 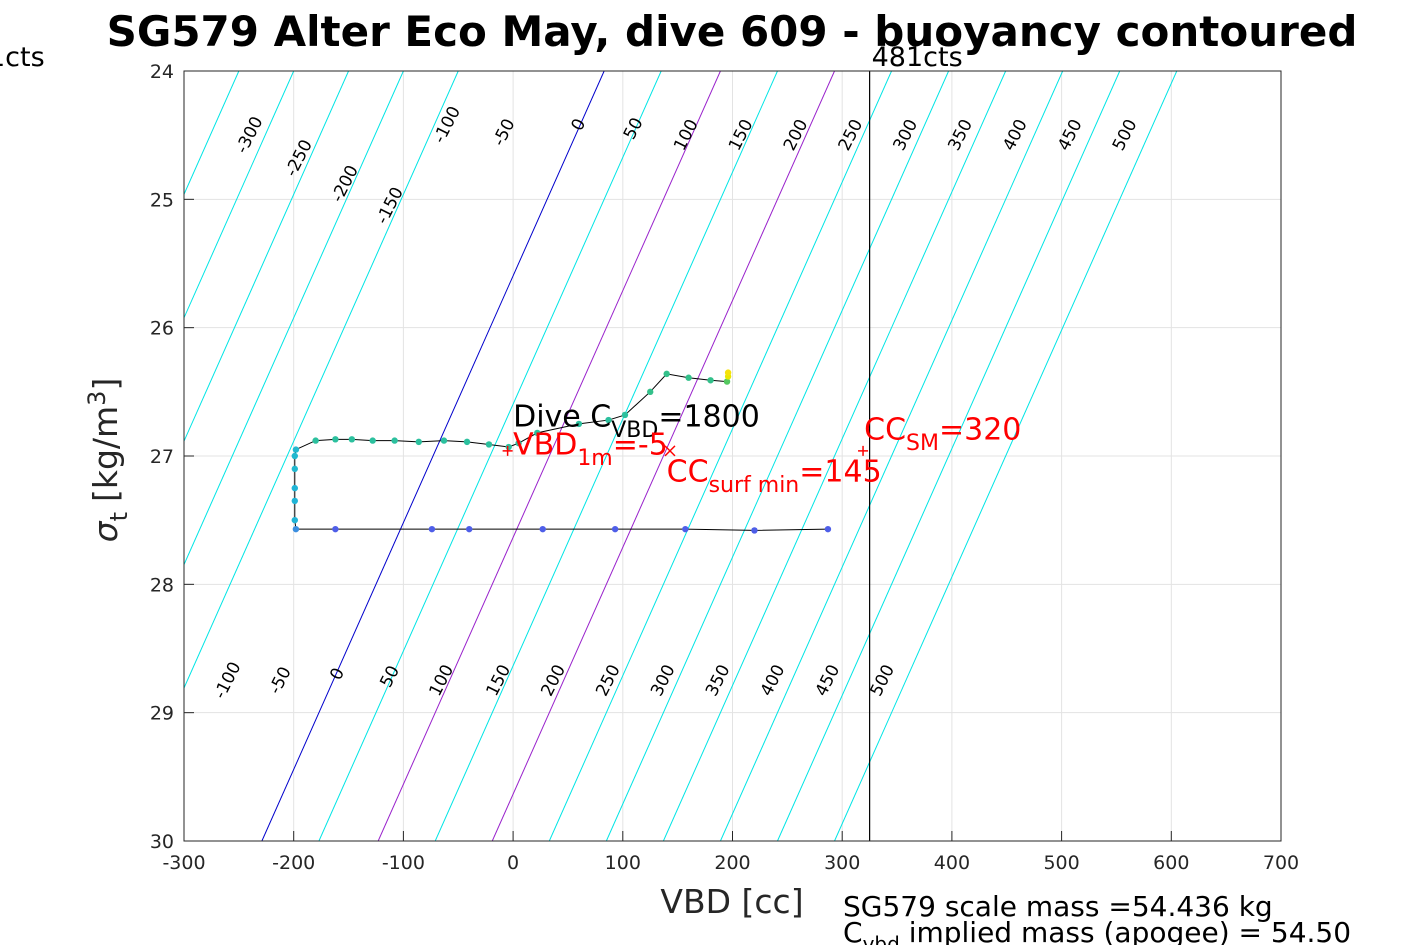 What do you see at coordinates (162, 200) in the screenshot?
I see `y-tick-label: 25` at bounding box center [162, 200].